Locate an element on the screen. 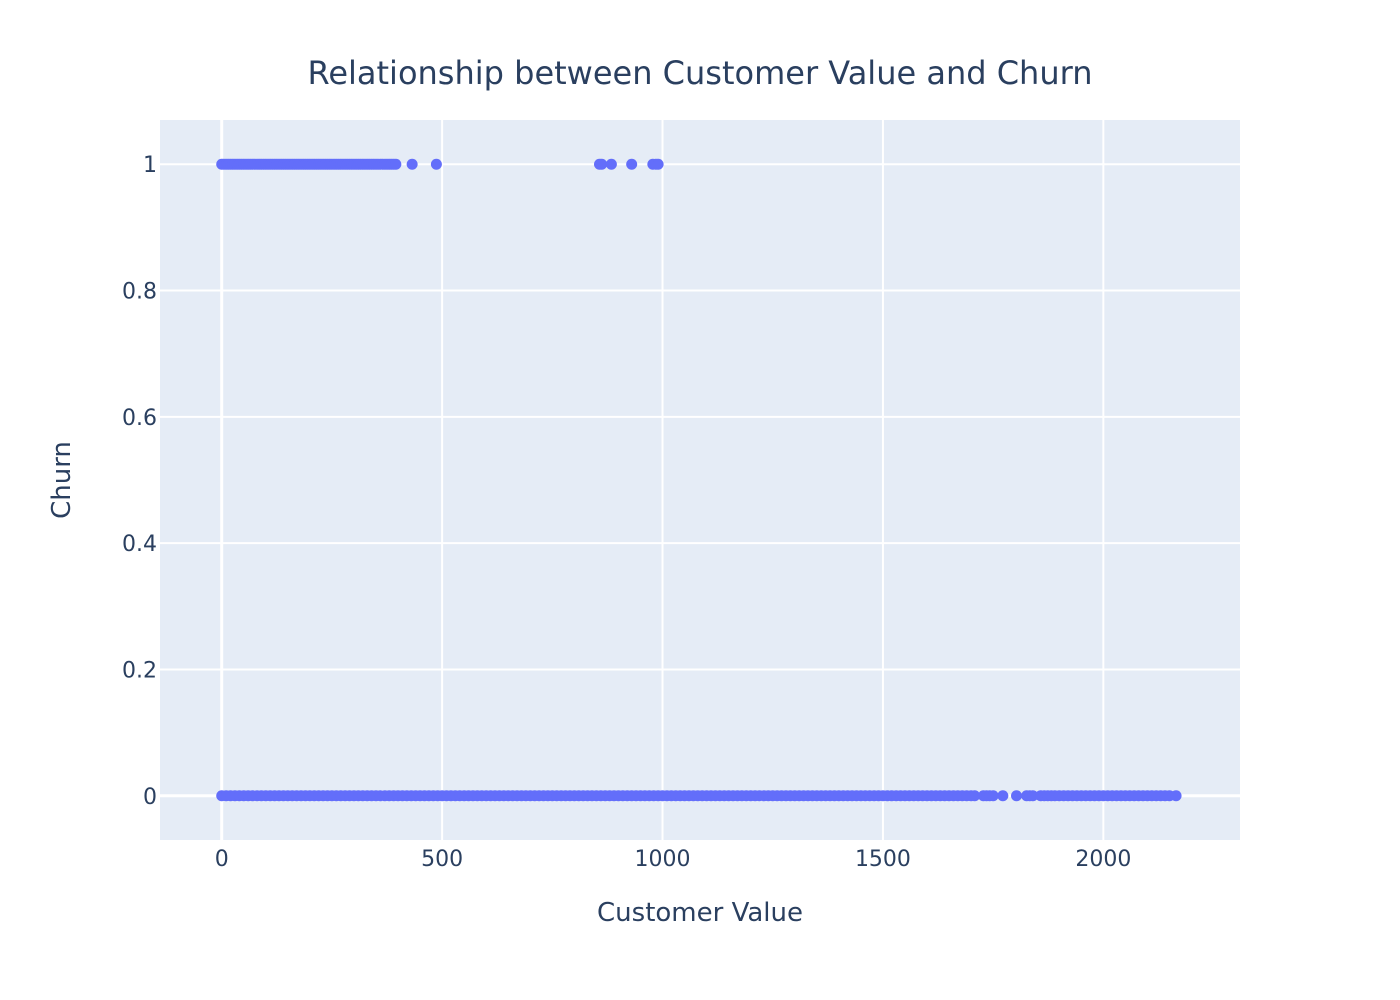 The image size is (1400, 1000). y-tick-label: 0 is located at coordinates (150, 797).